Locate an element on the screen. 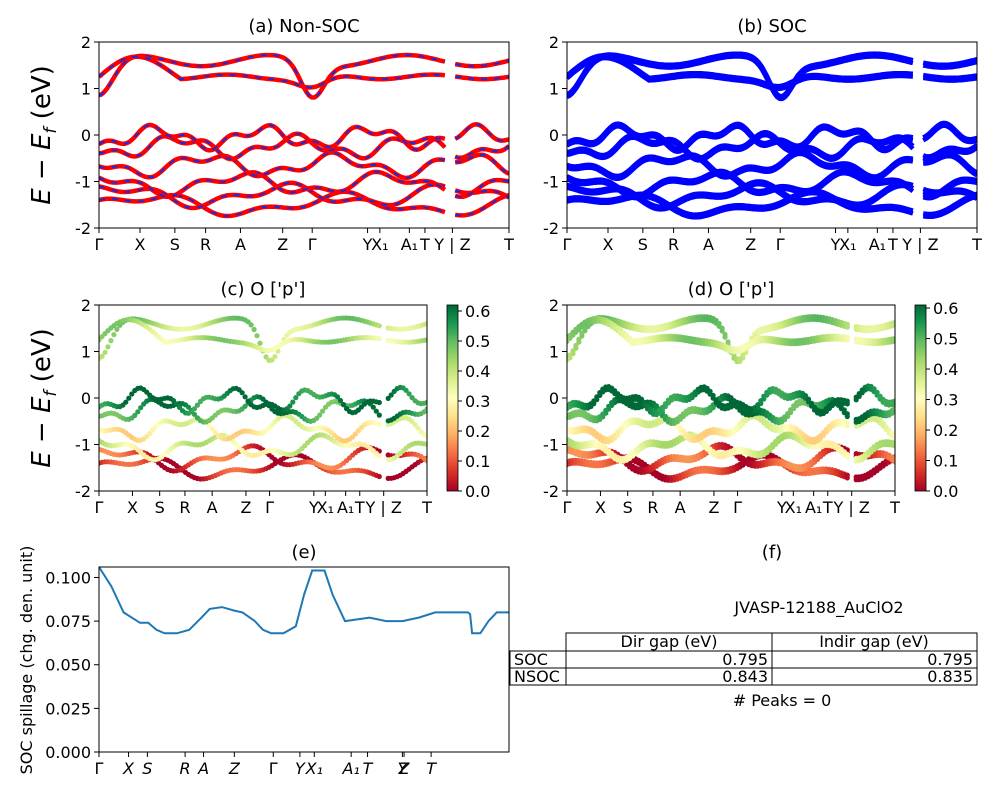 Image resolution: width=1000 pixels, height=804 pixels. panel-e-xtick-label: Z is located at coordinates (404, 768).